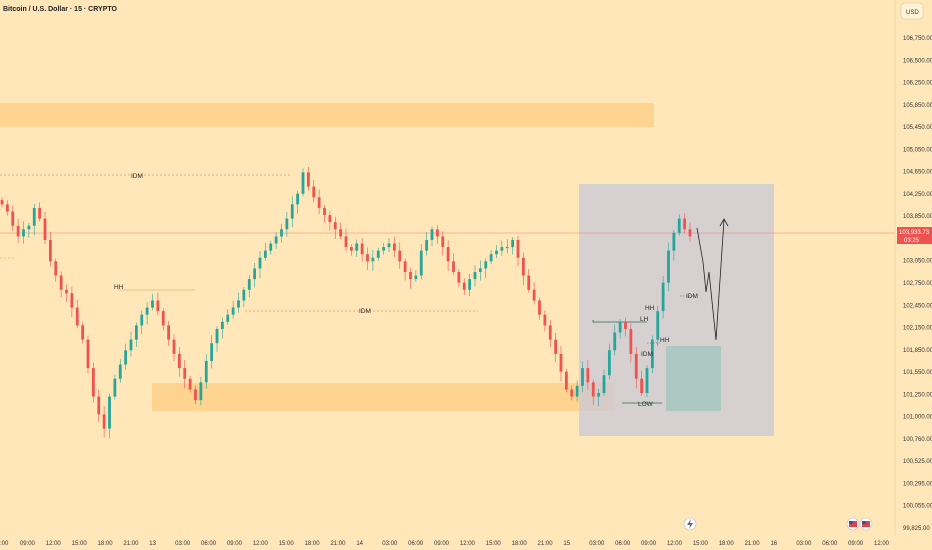  What do you see at coordinates (917, 306) in the screenshot?
I see `price-tick-label: 102,450.00` at bounding box center [917, 306].